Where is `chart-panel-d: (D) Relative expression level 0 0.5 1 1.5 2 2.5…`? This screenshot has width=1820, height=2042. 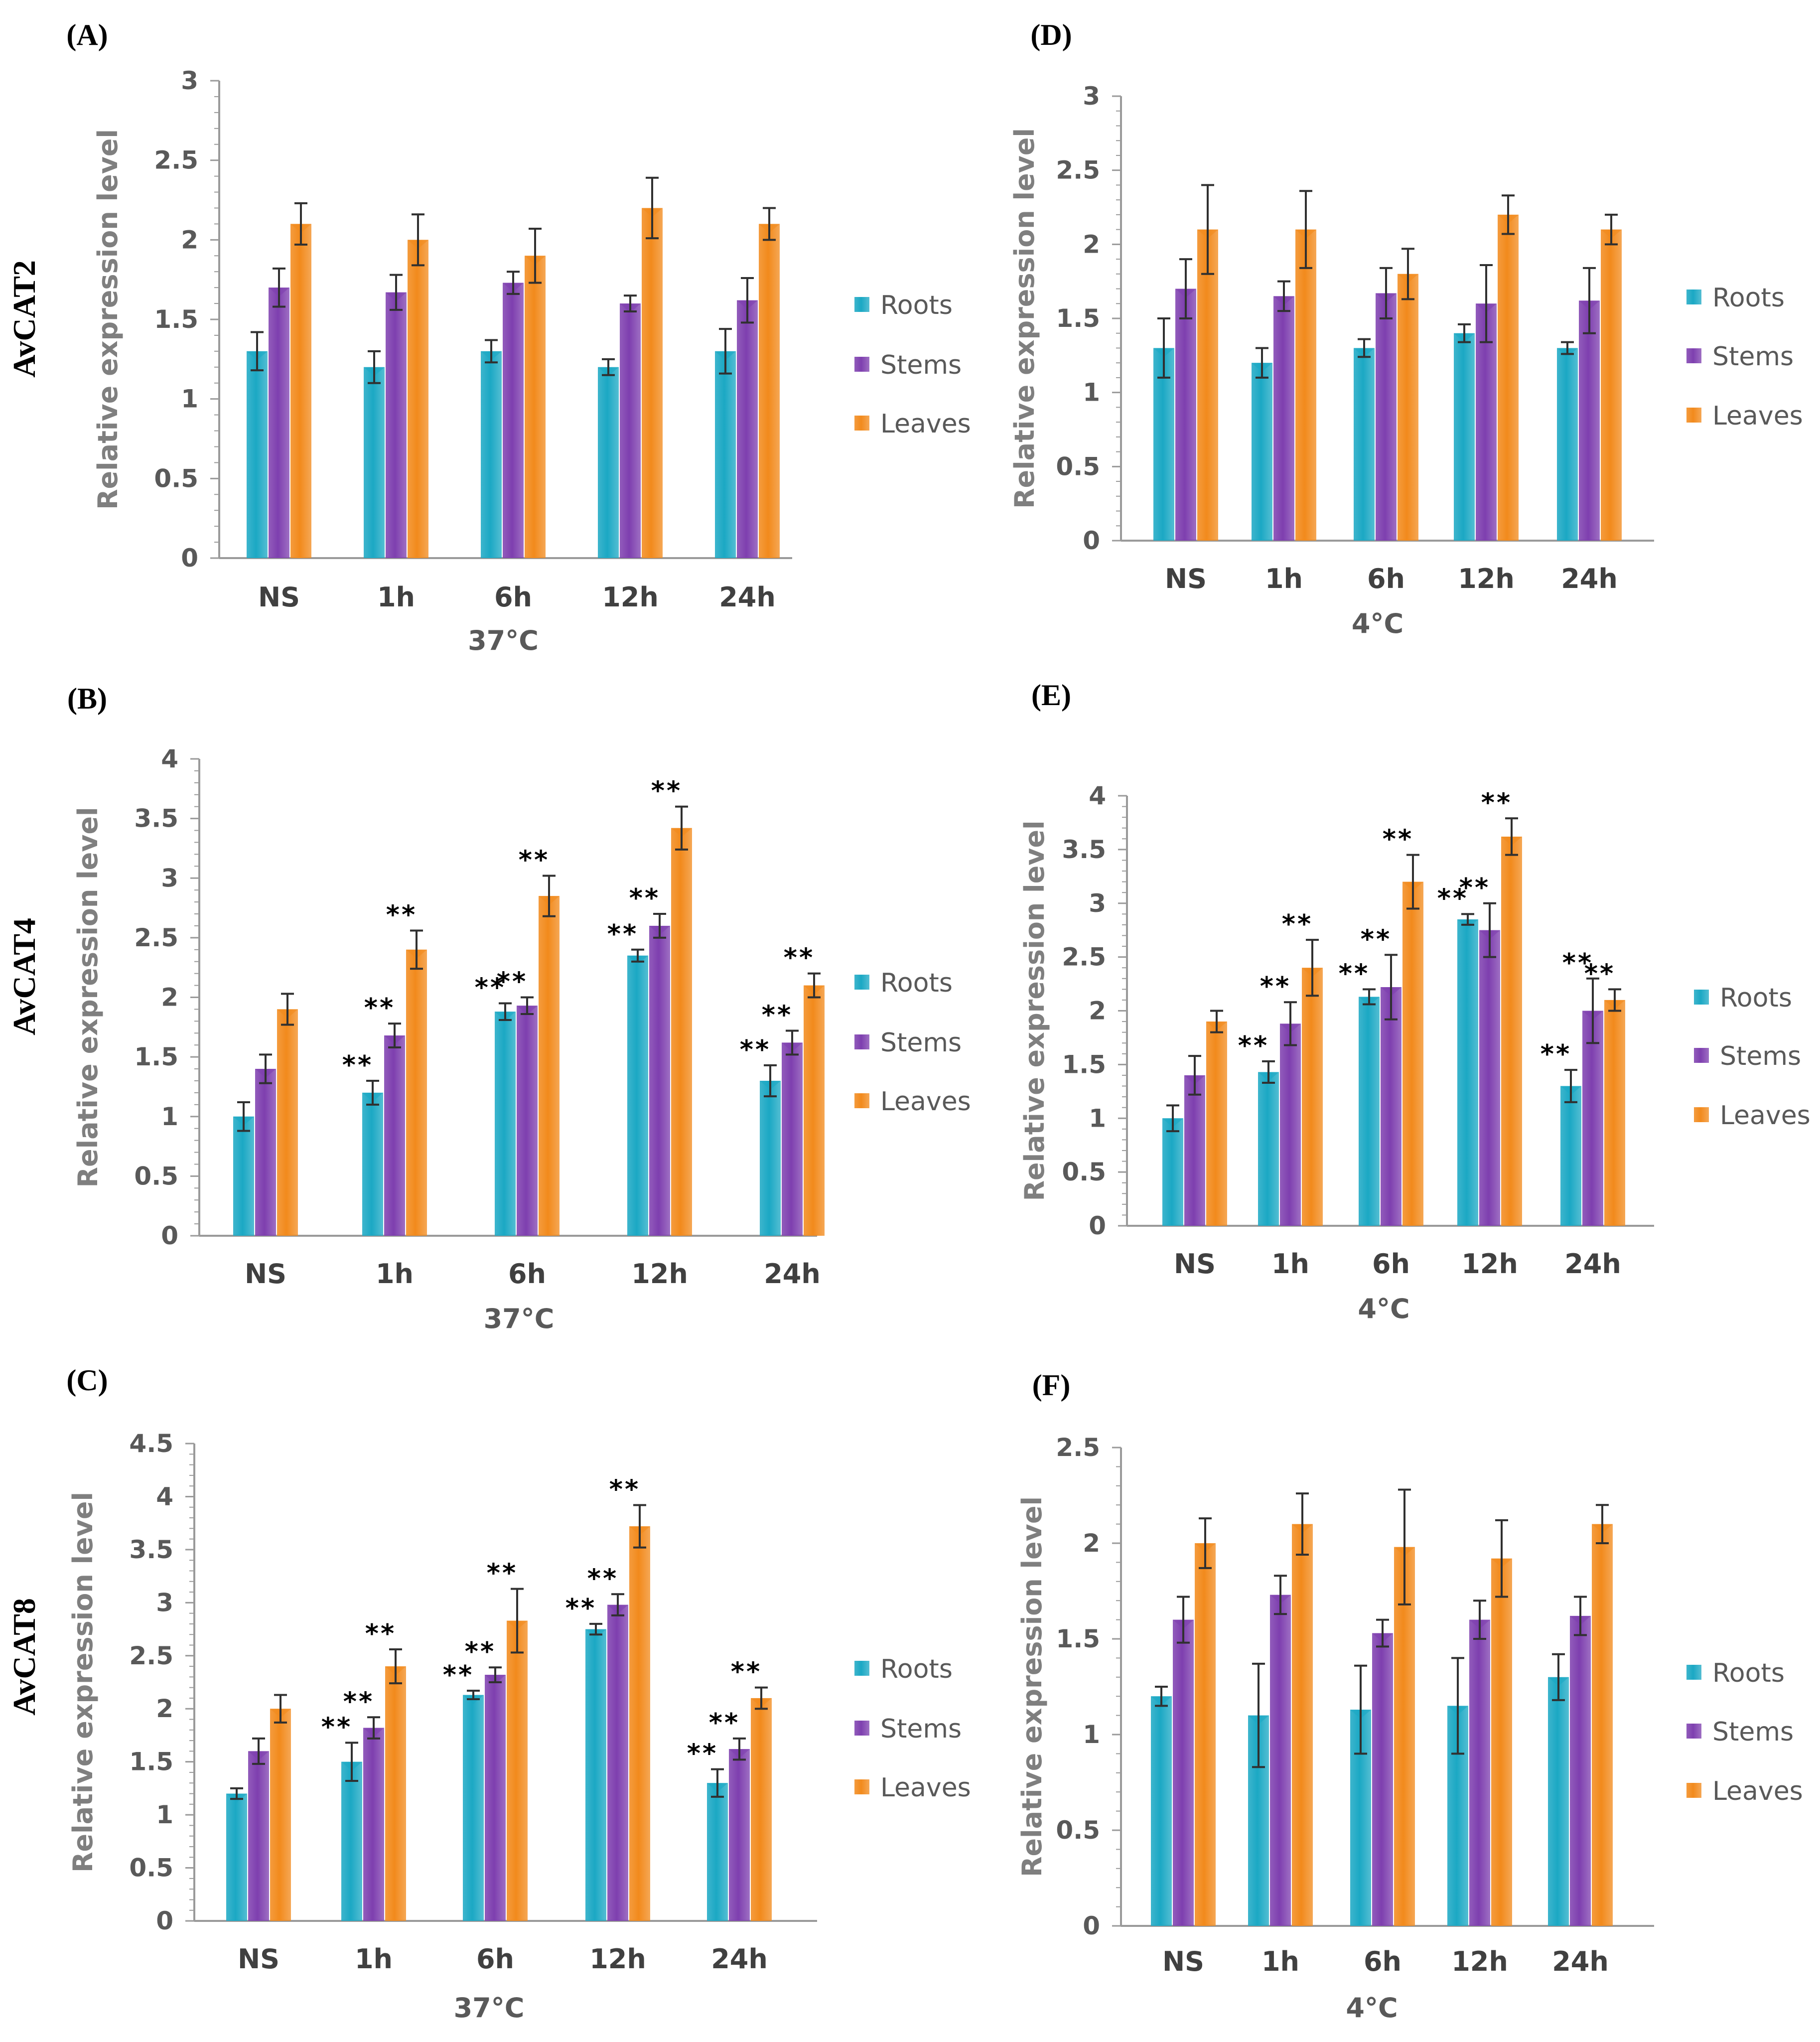 chart-panel-d: (D) Relative expression level 0 0.5 1 1.5 2 2.5… is located at coordinates (1406, 328).